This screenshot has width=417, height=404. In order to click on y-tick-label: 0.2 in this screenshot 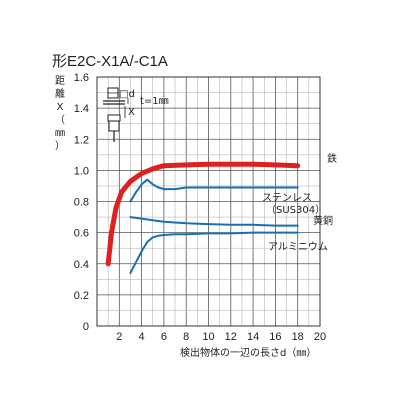, I will do `click(81, 296)`.